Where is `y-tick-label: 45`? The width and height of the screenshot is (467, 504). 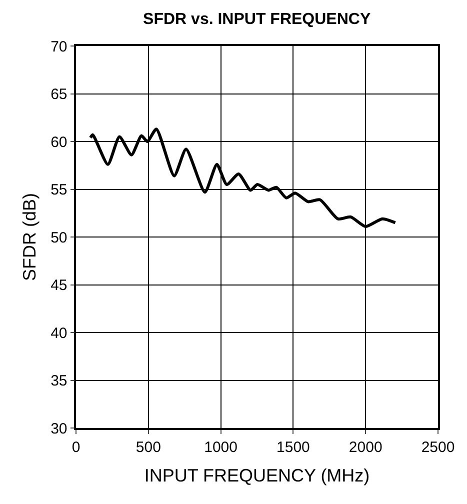
y-tick-label: 45 is located at coordinates (59, 285).